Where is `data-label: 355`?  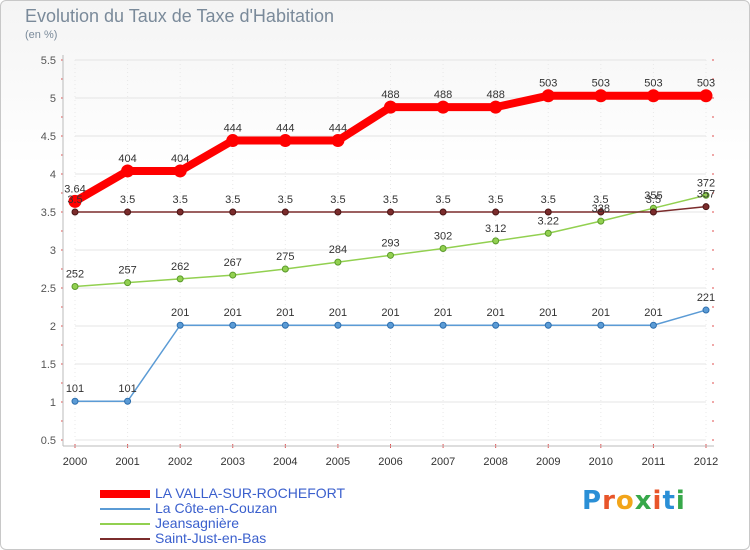 data-label: 355 is located at coordinates (653, 196).